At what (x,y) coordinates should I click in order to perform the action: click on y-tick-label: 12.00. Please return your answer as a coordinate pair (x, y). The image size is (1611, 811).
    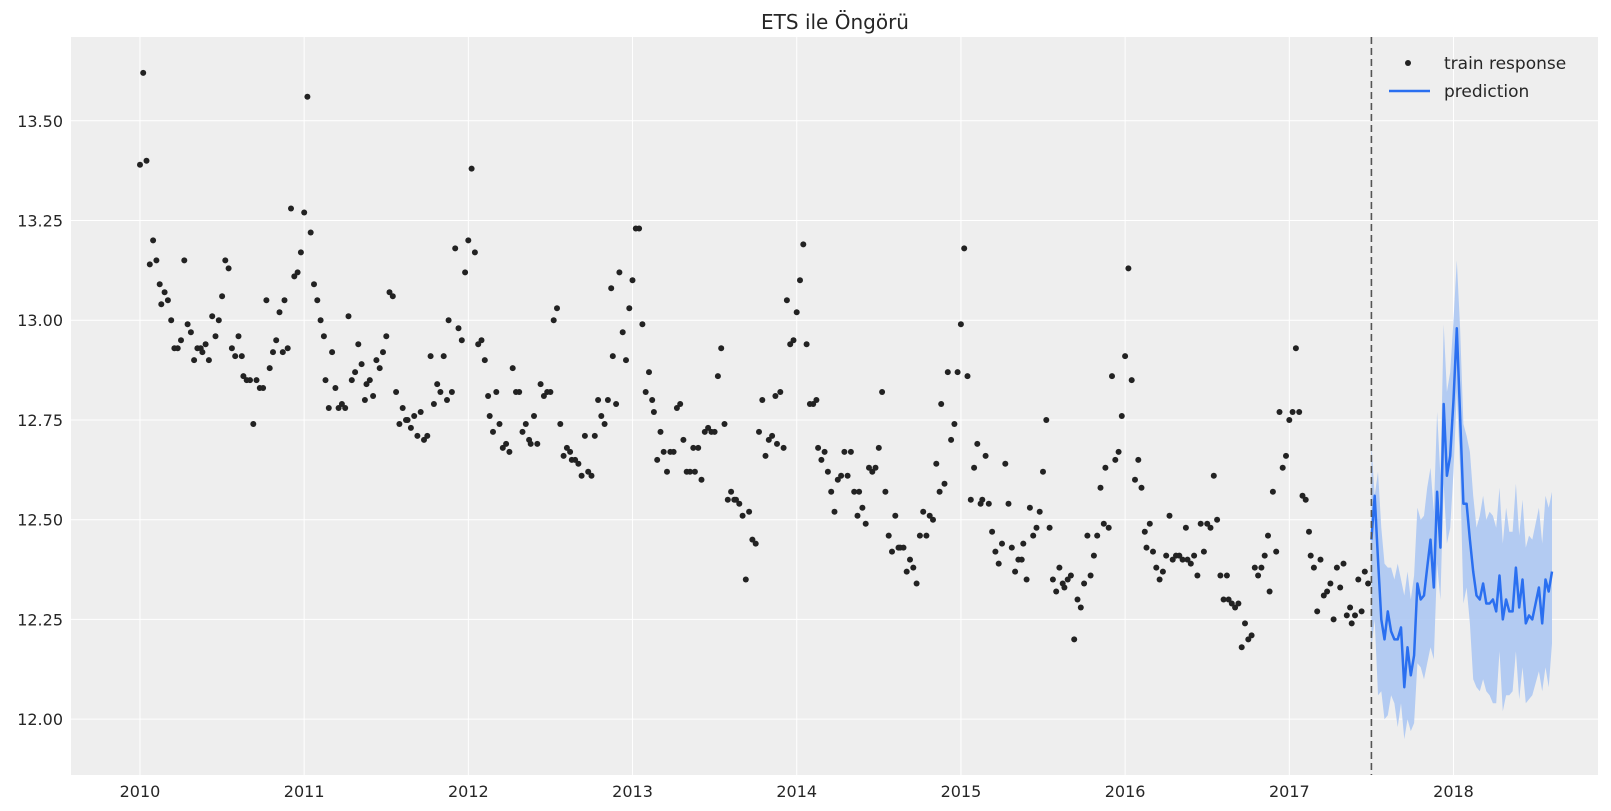
    Looking at the image, I should click on (40, 719).